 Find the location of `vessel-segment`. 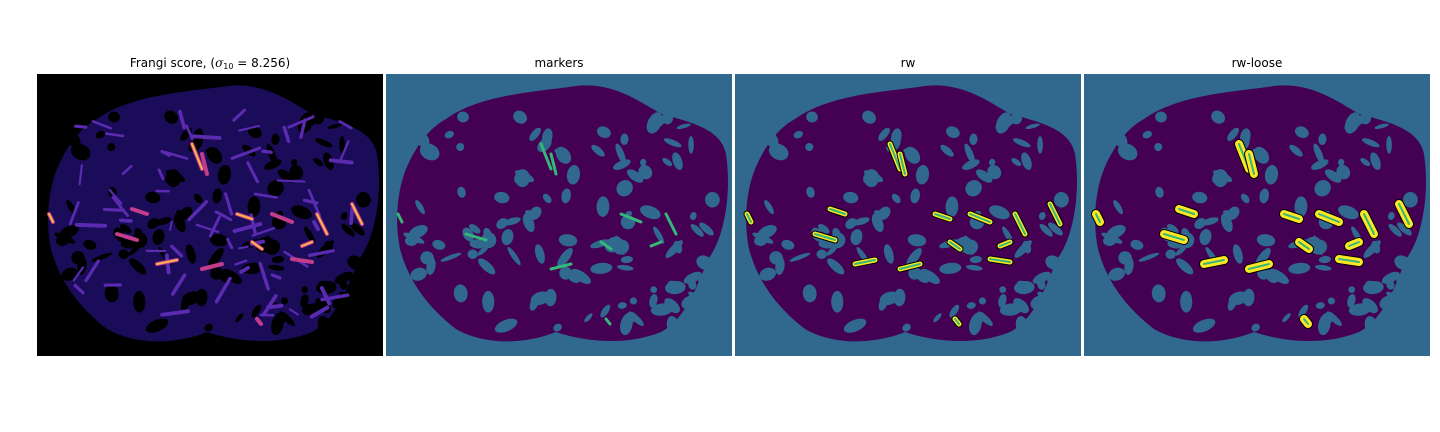

vessel-segment is located at coordinates (606, 245).